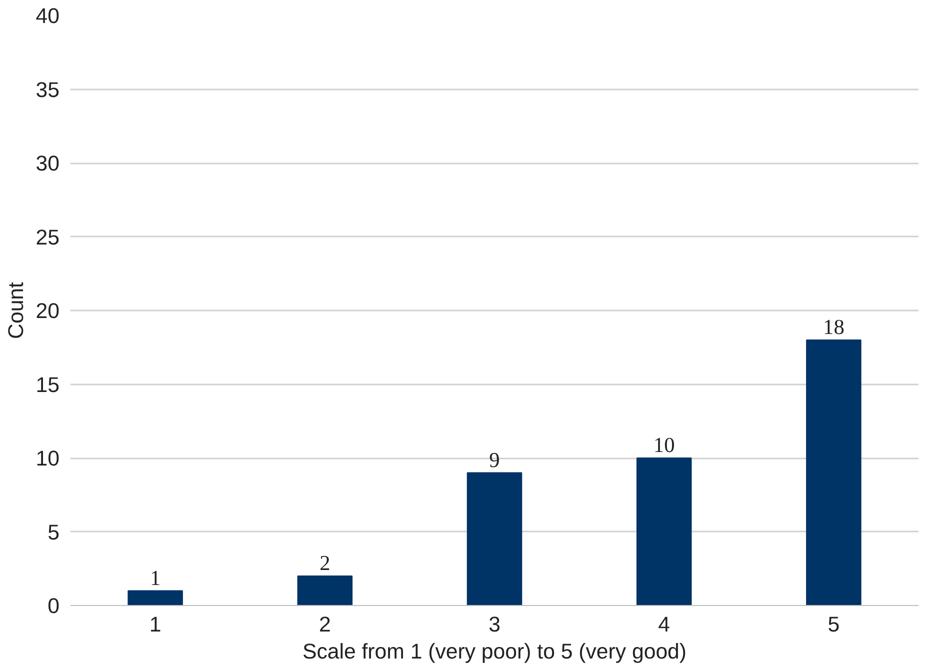  Describe the element at coordinates (48, 237) in the screenshot. I see `y-tick-label: 25` at that location.